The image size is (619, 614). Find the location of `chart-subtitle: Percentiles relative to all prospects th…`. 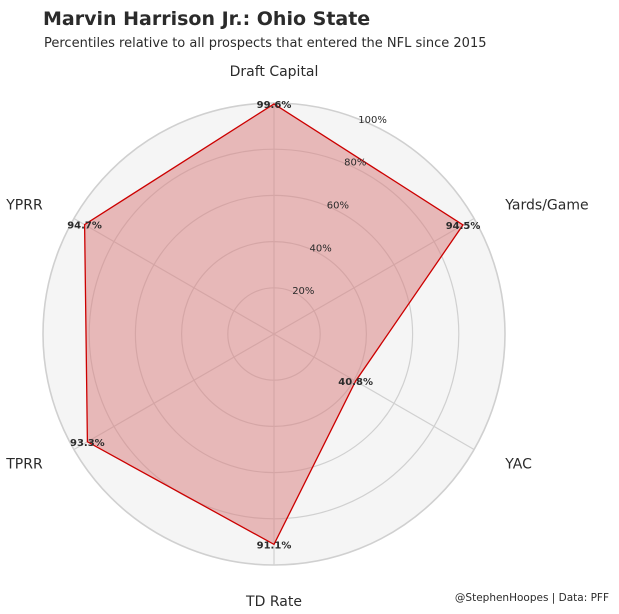

chart-subtitle: Percentiles relative to all prospects th… is located at coordinates (265, 43).